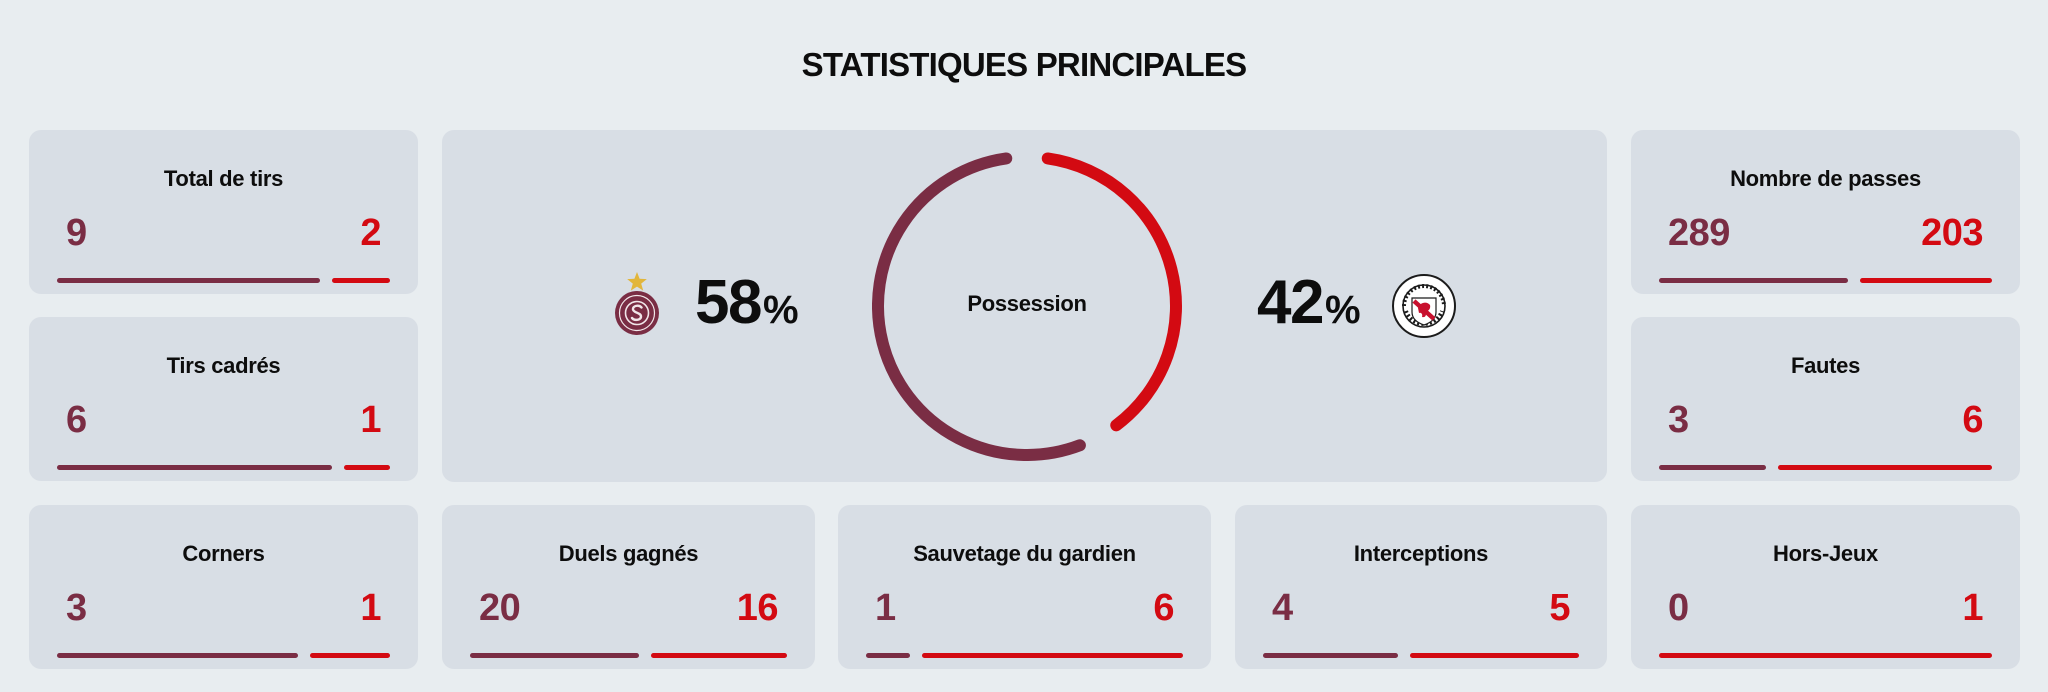 This screenshot has width=2048, height=692. I want to click on page-title: STATISTIQUES PRINCIPALES, so click(1024, 64).